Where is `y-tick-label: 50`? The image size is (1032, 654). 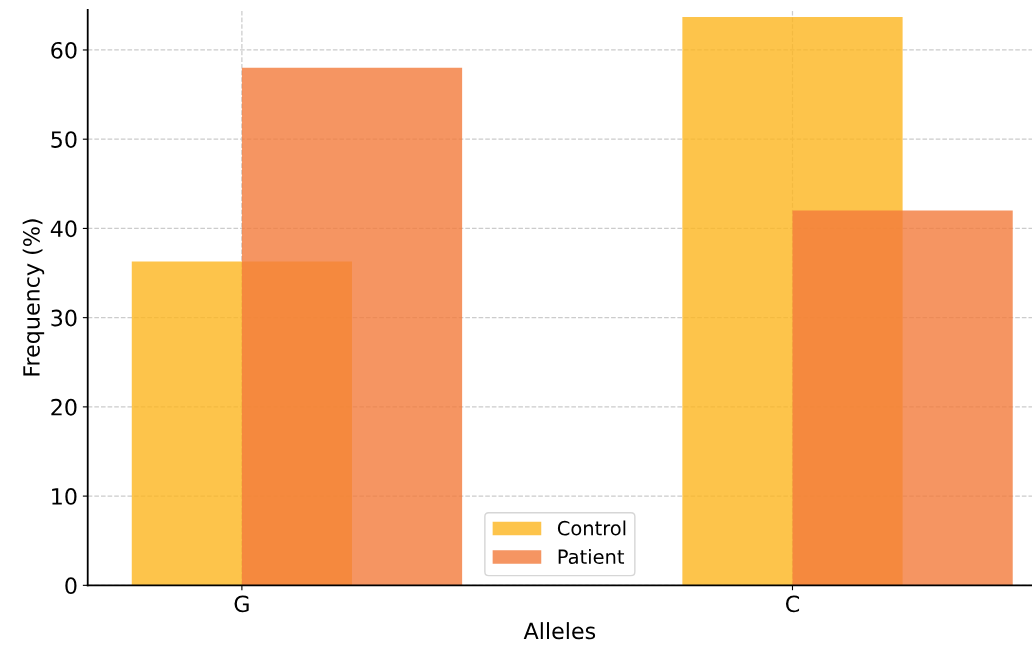
y-tick-label: 50 is located at coordinates (64, 139).